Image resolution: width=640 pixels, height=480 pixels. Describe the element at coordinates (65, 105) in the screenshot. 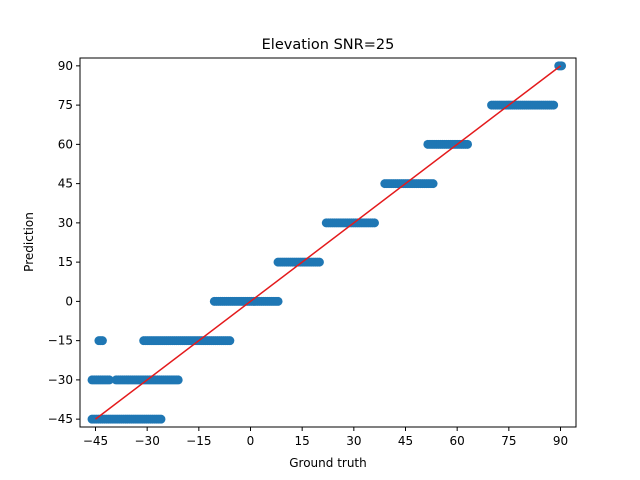

I see `y-tick-label: 75` at that location.